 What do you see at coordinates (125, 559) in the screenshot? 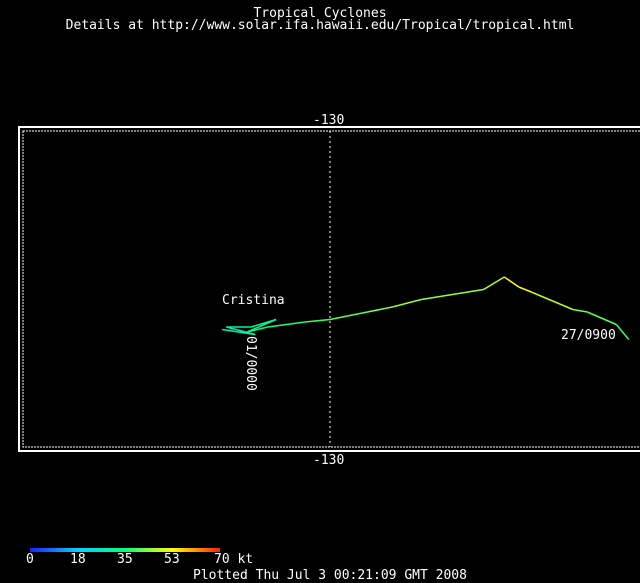
I see `colorbar-tick-35: 35` at bounding box center [125, 559].